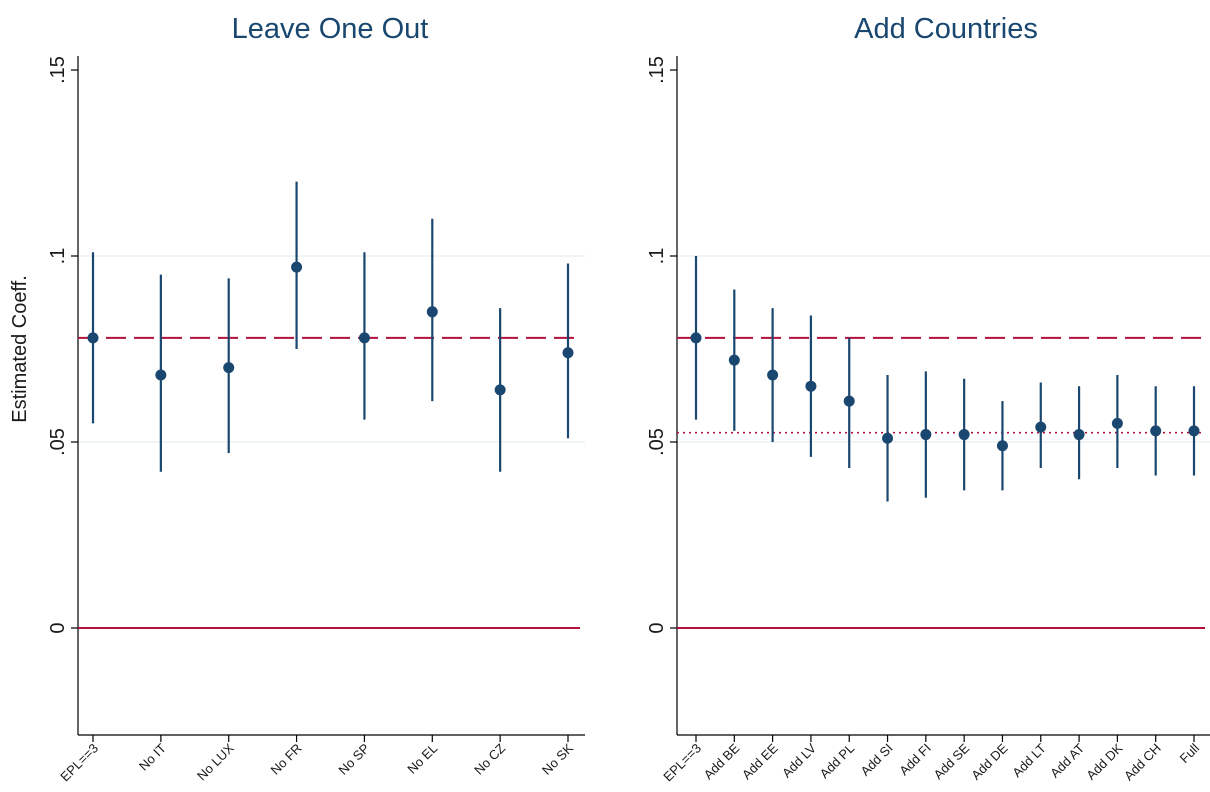 This screenshot has height=792, width=1210. What do you see at coordinates (557, 758) in the screenshot?
I see `panel1-x-tick-label: No SK` at bounding box center [557, 758].